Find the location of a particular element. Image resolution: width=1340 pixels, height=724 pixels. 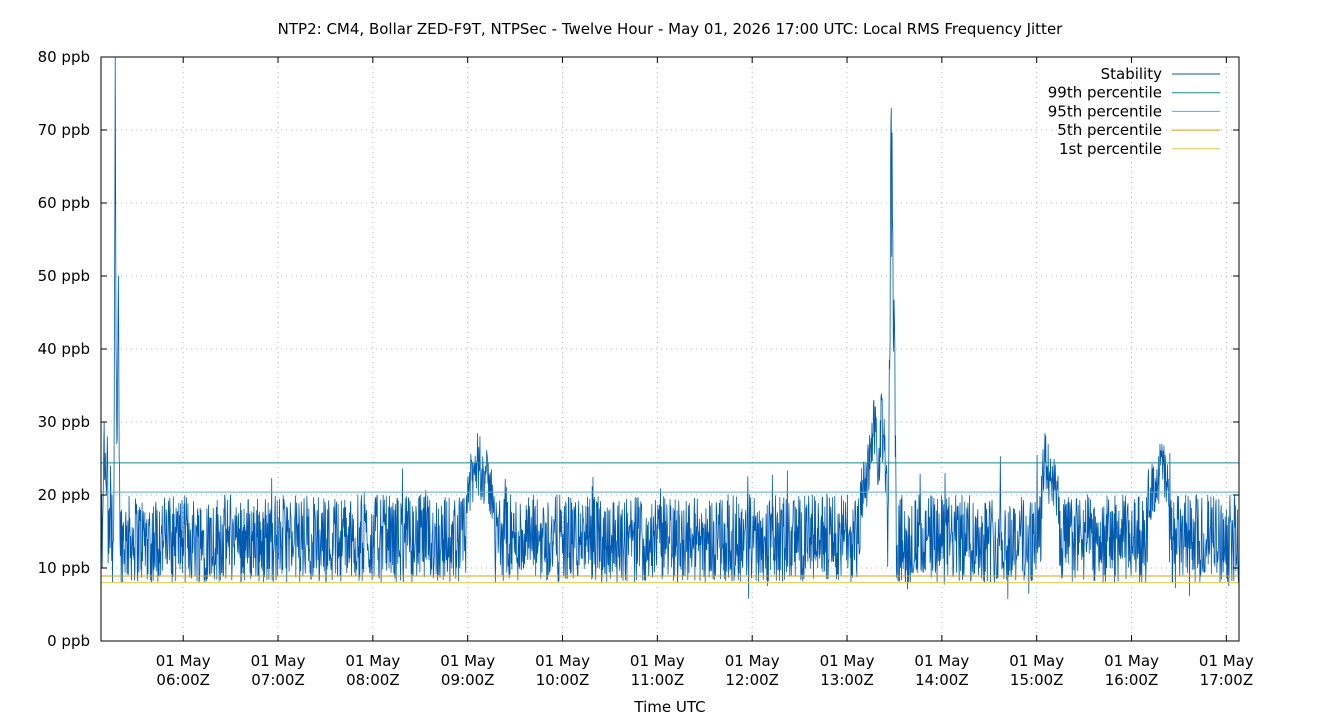

y-tick-label: 20 ppb is located at coordinates (64, 495).